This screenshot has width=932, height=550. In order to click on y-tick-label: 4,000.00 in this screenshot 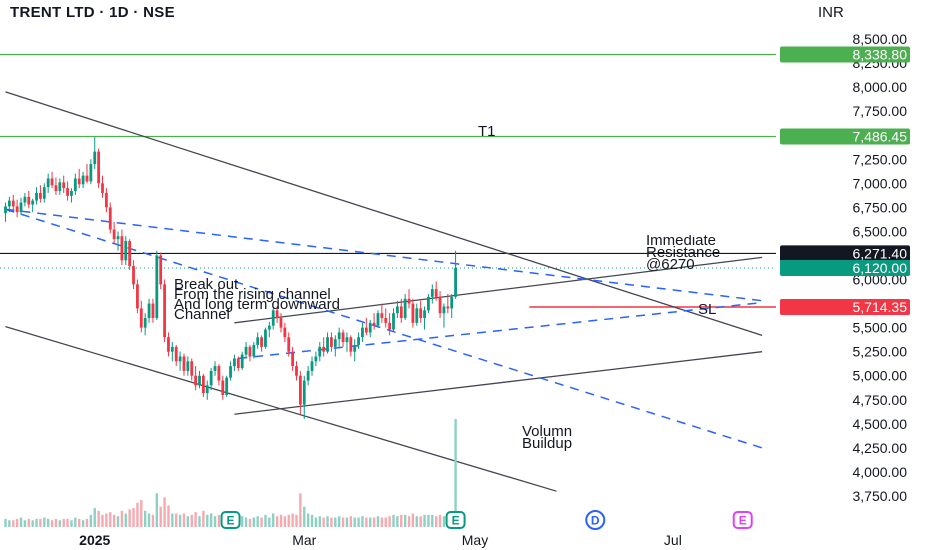, I will do `click(880, 472)`.